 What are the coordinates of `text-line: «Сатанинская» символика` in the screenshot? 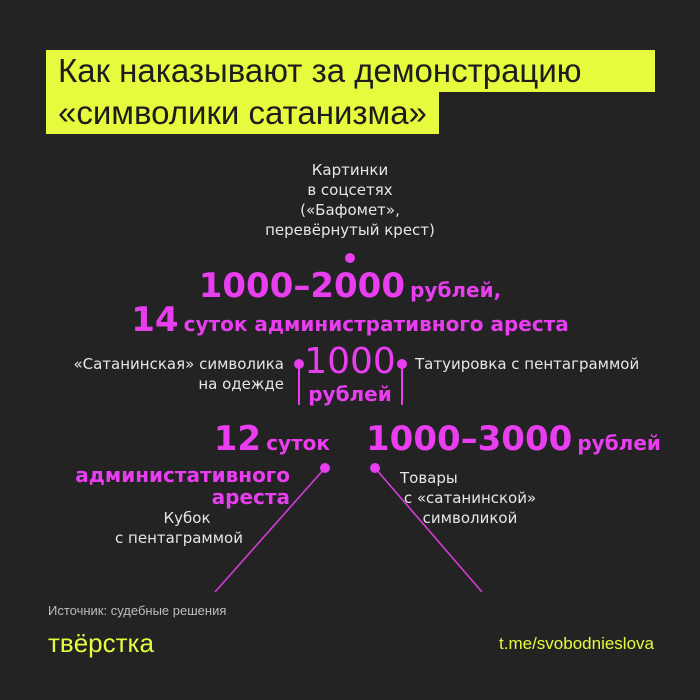 It's located at (178, 364).